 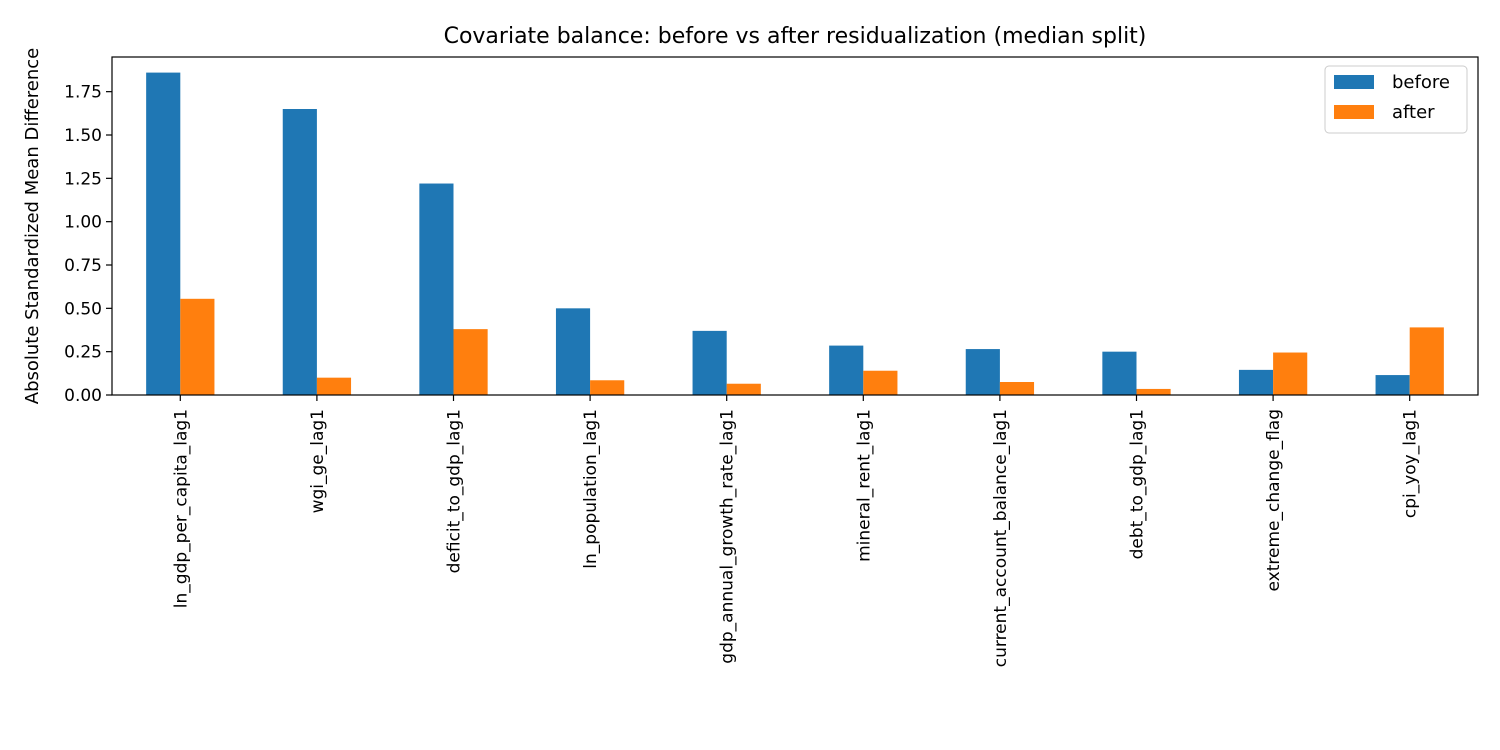 I want to click on bar-after-current_account_balance_lag1, so click(x=1017, y=388).